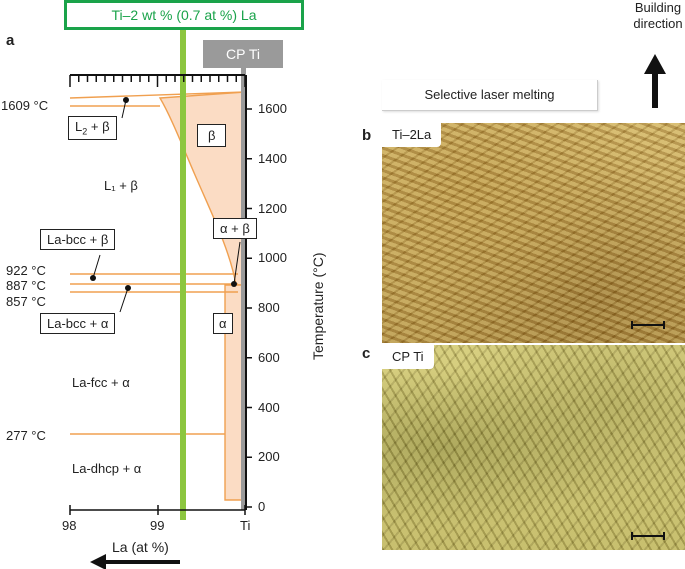 The height and width of the screenshot is (569, 685). I want to click on label-labcc-alpha: La-bcc + α, so click(78, 323).